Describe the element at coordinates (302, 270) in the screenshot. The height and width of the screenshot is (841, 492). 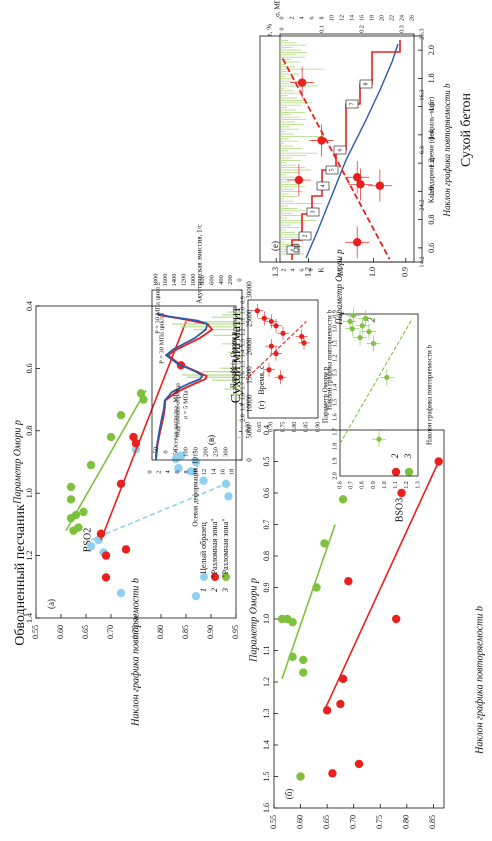
I see `k-tick-label: 6` at that location.